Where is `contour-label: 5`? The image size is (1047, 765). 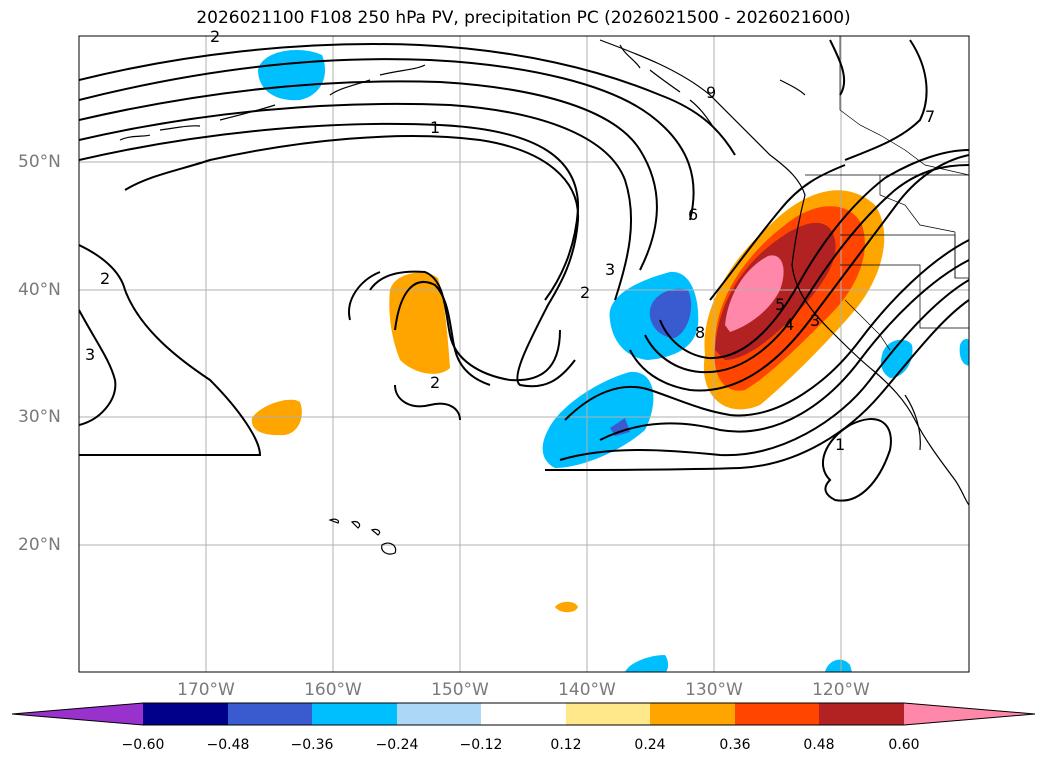
contour-label: 5 is located at coordinates (780, 304).